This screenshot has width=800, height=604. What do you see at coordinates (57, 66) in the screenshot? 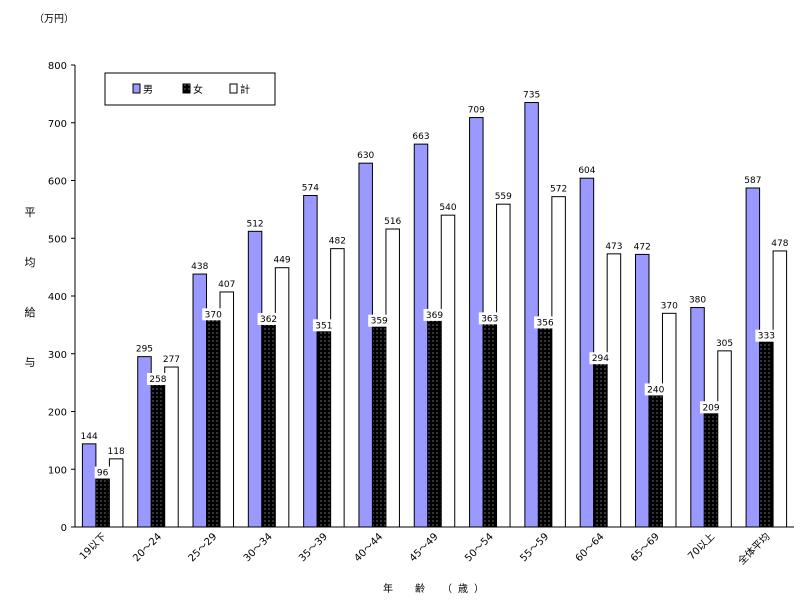
I see `y-tick-label: 800` at bounding box center [57, 66].